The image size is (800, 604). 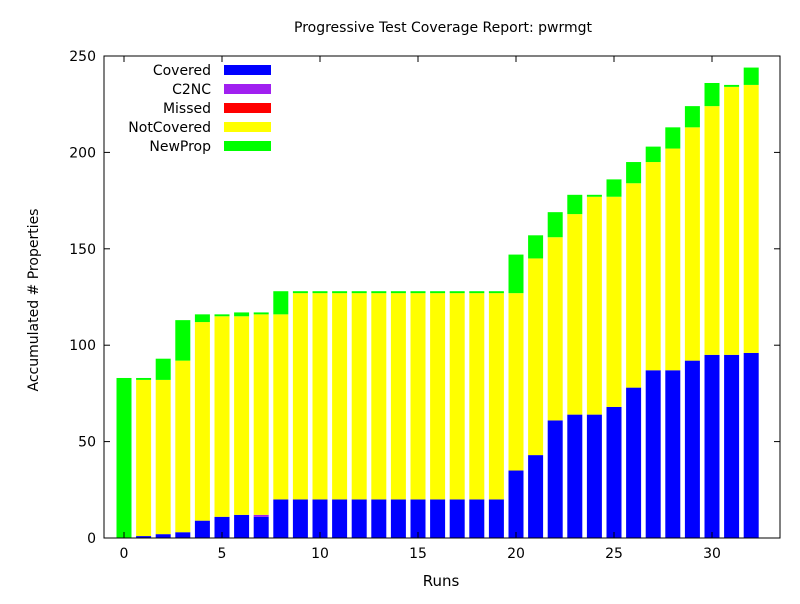 What do you see at coordinates (82, 346) in the screenshot?
I see `y-tick-label: 100` at bounding box center [82, 346].